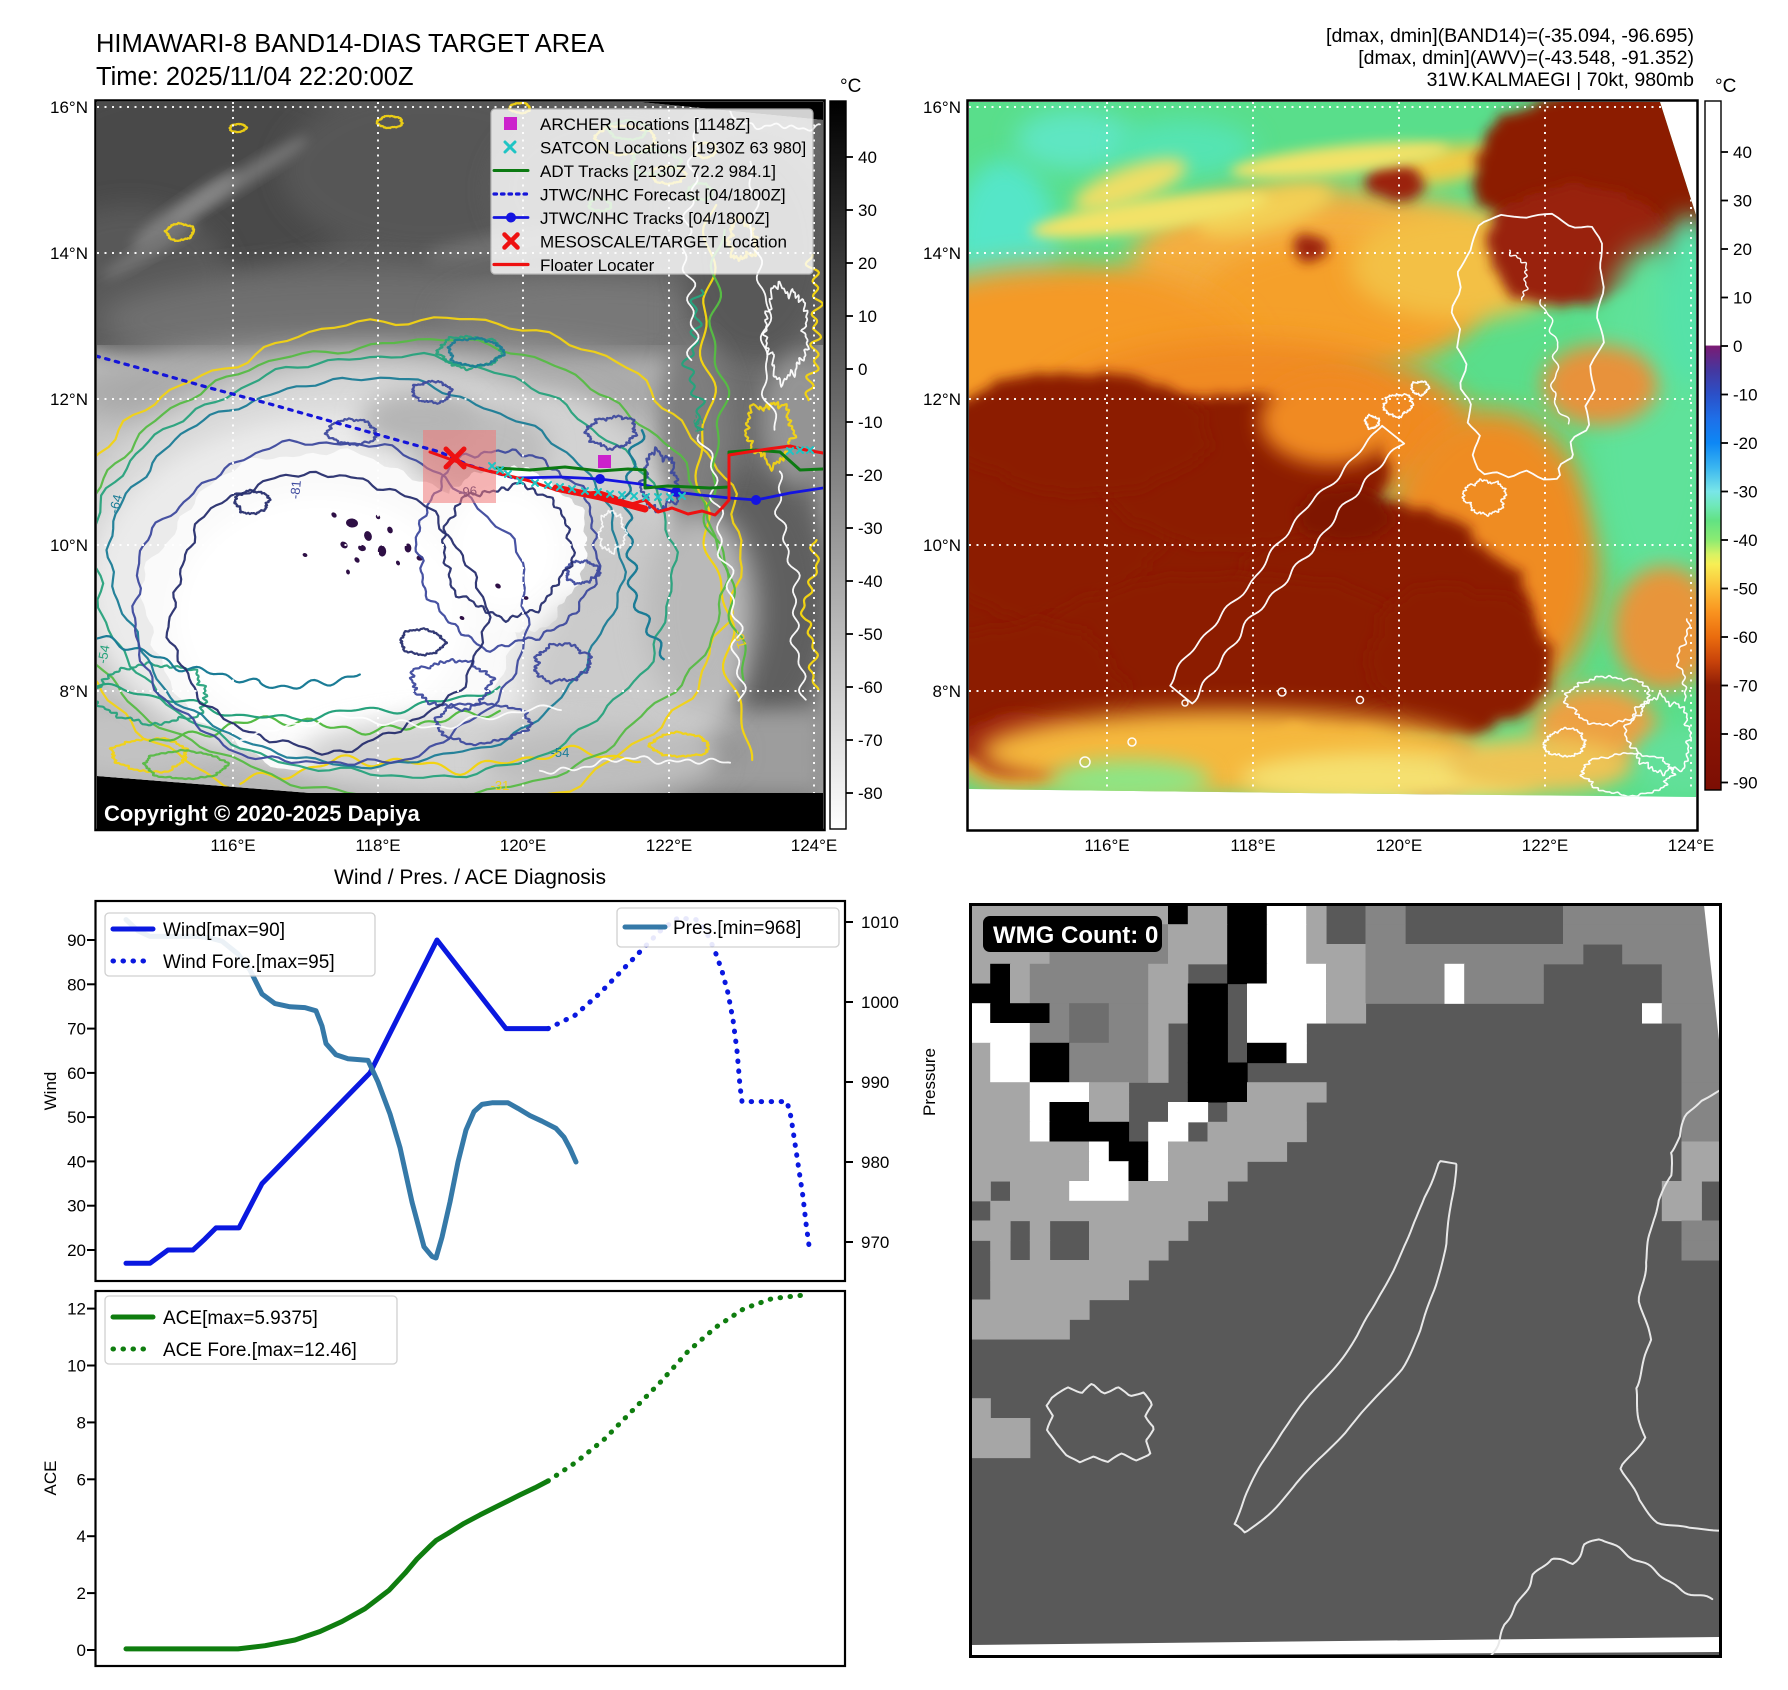 The height and width of the screenshot is (1690, 1788). What do you see at coordinates (645, 124) in the screenshot?
I see `svg-text: ARCHER Locations [1148Z]` at bounding box center [645, 124].